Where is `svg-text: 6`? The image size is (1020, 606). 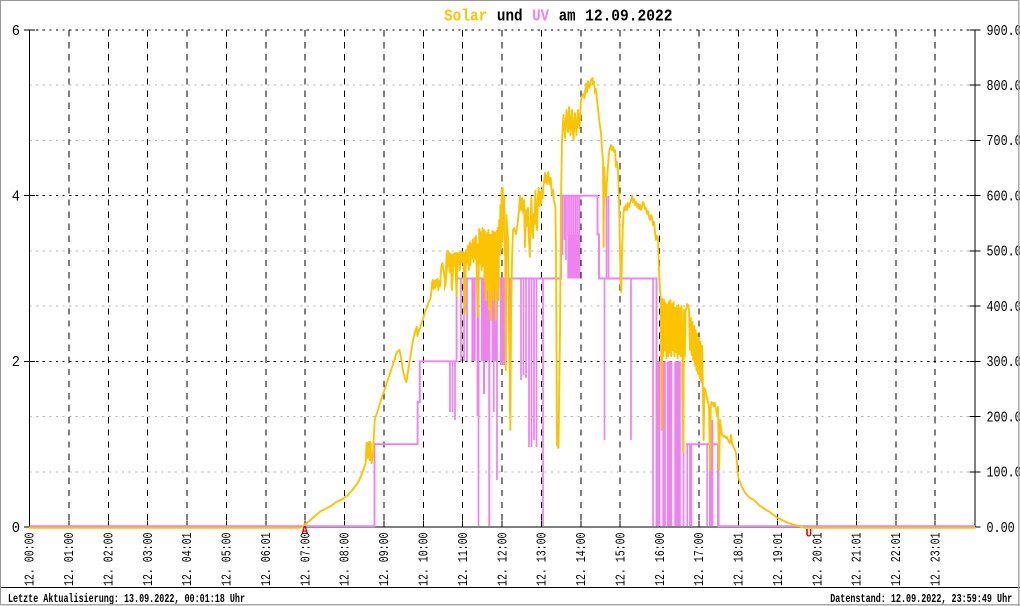
svg-text: 6 is located at coordinates (16, 32).